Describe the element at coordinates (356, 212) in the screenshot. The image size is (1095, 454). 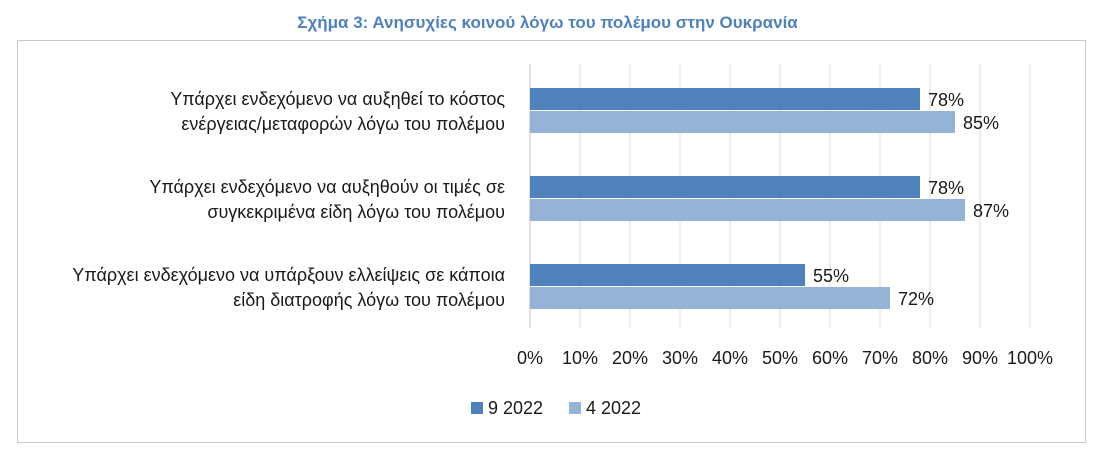
I see `category-label: συγκεκριμένα είδη λόγω του πολέμου` at that location.